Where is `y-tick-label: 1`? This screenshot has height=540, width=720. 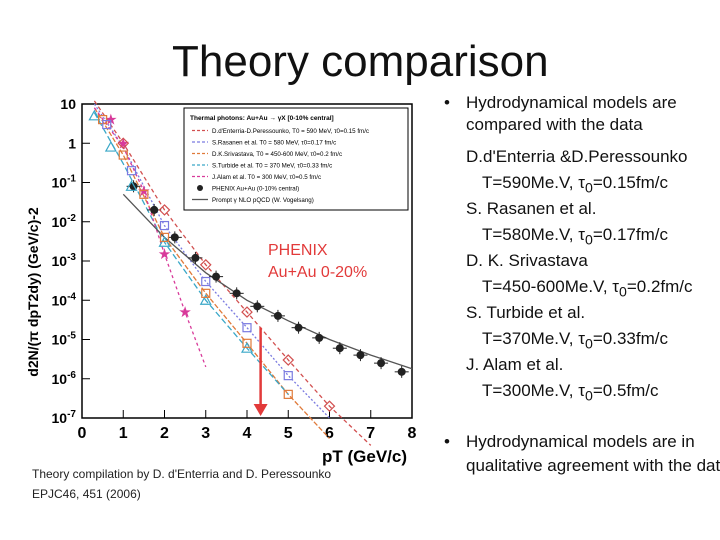 y-tick-label: 1 is located at coordinates (72, 143).